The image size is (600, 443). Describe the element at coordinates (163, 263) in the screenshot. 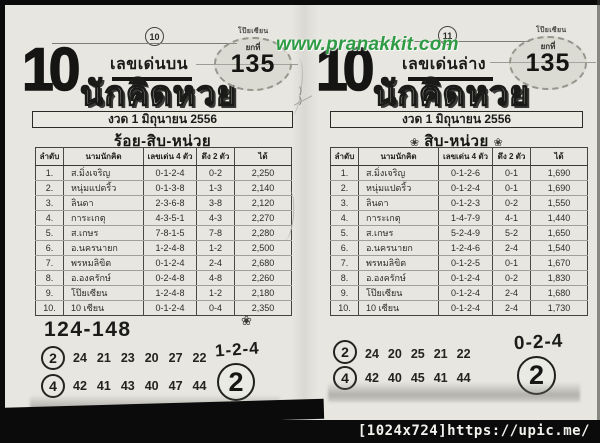

I see `table-row: 7. พรหมลิขิต 0-1-2-4 2-4 2,680` at that location.